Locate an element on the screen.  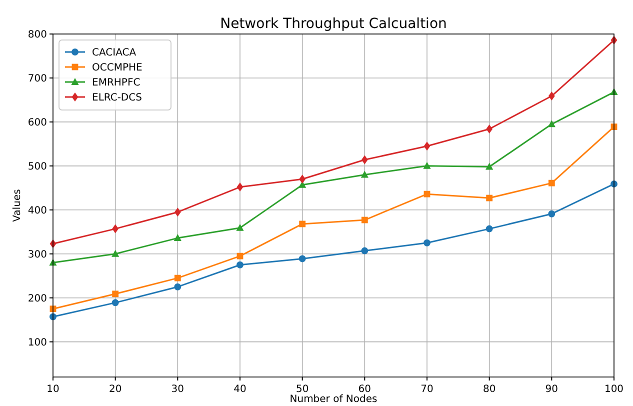
y-tick-label: 300 is located at coordinates (37, 254).